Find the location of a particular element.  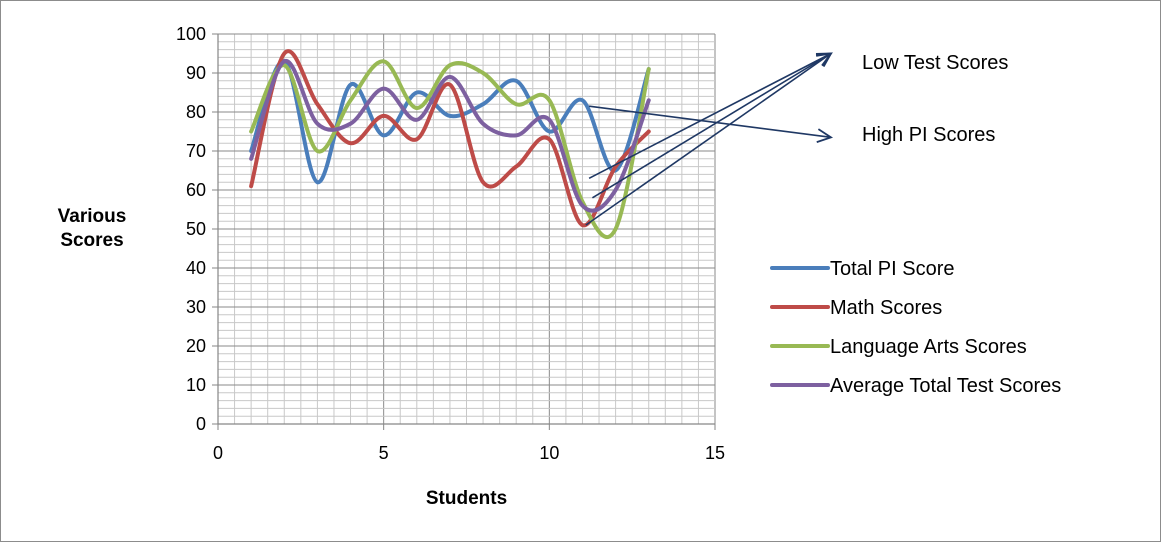

x-axis-title: Students is located at coordinates (466, 498).